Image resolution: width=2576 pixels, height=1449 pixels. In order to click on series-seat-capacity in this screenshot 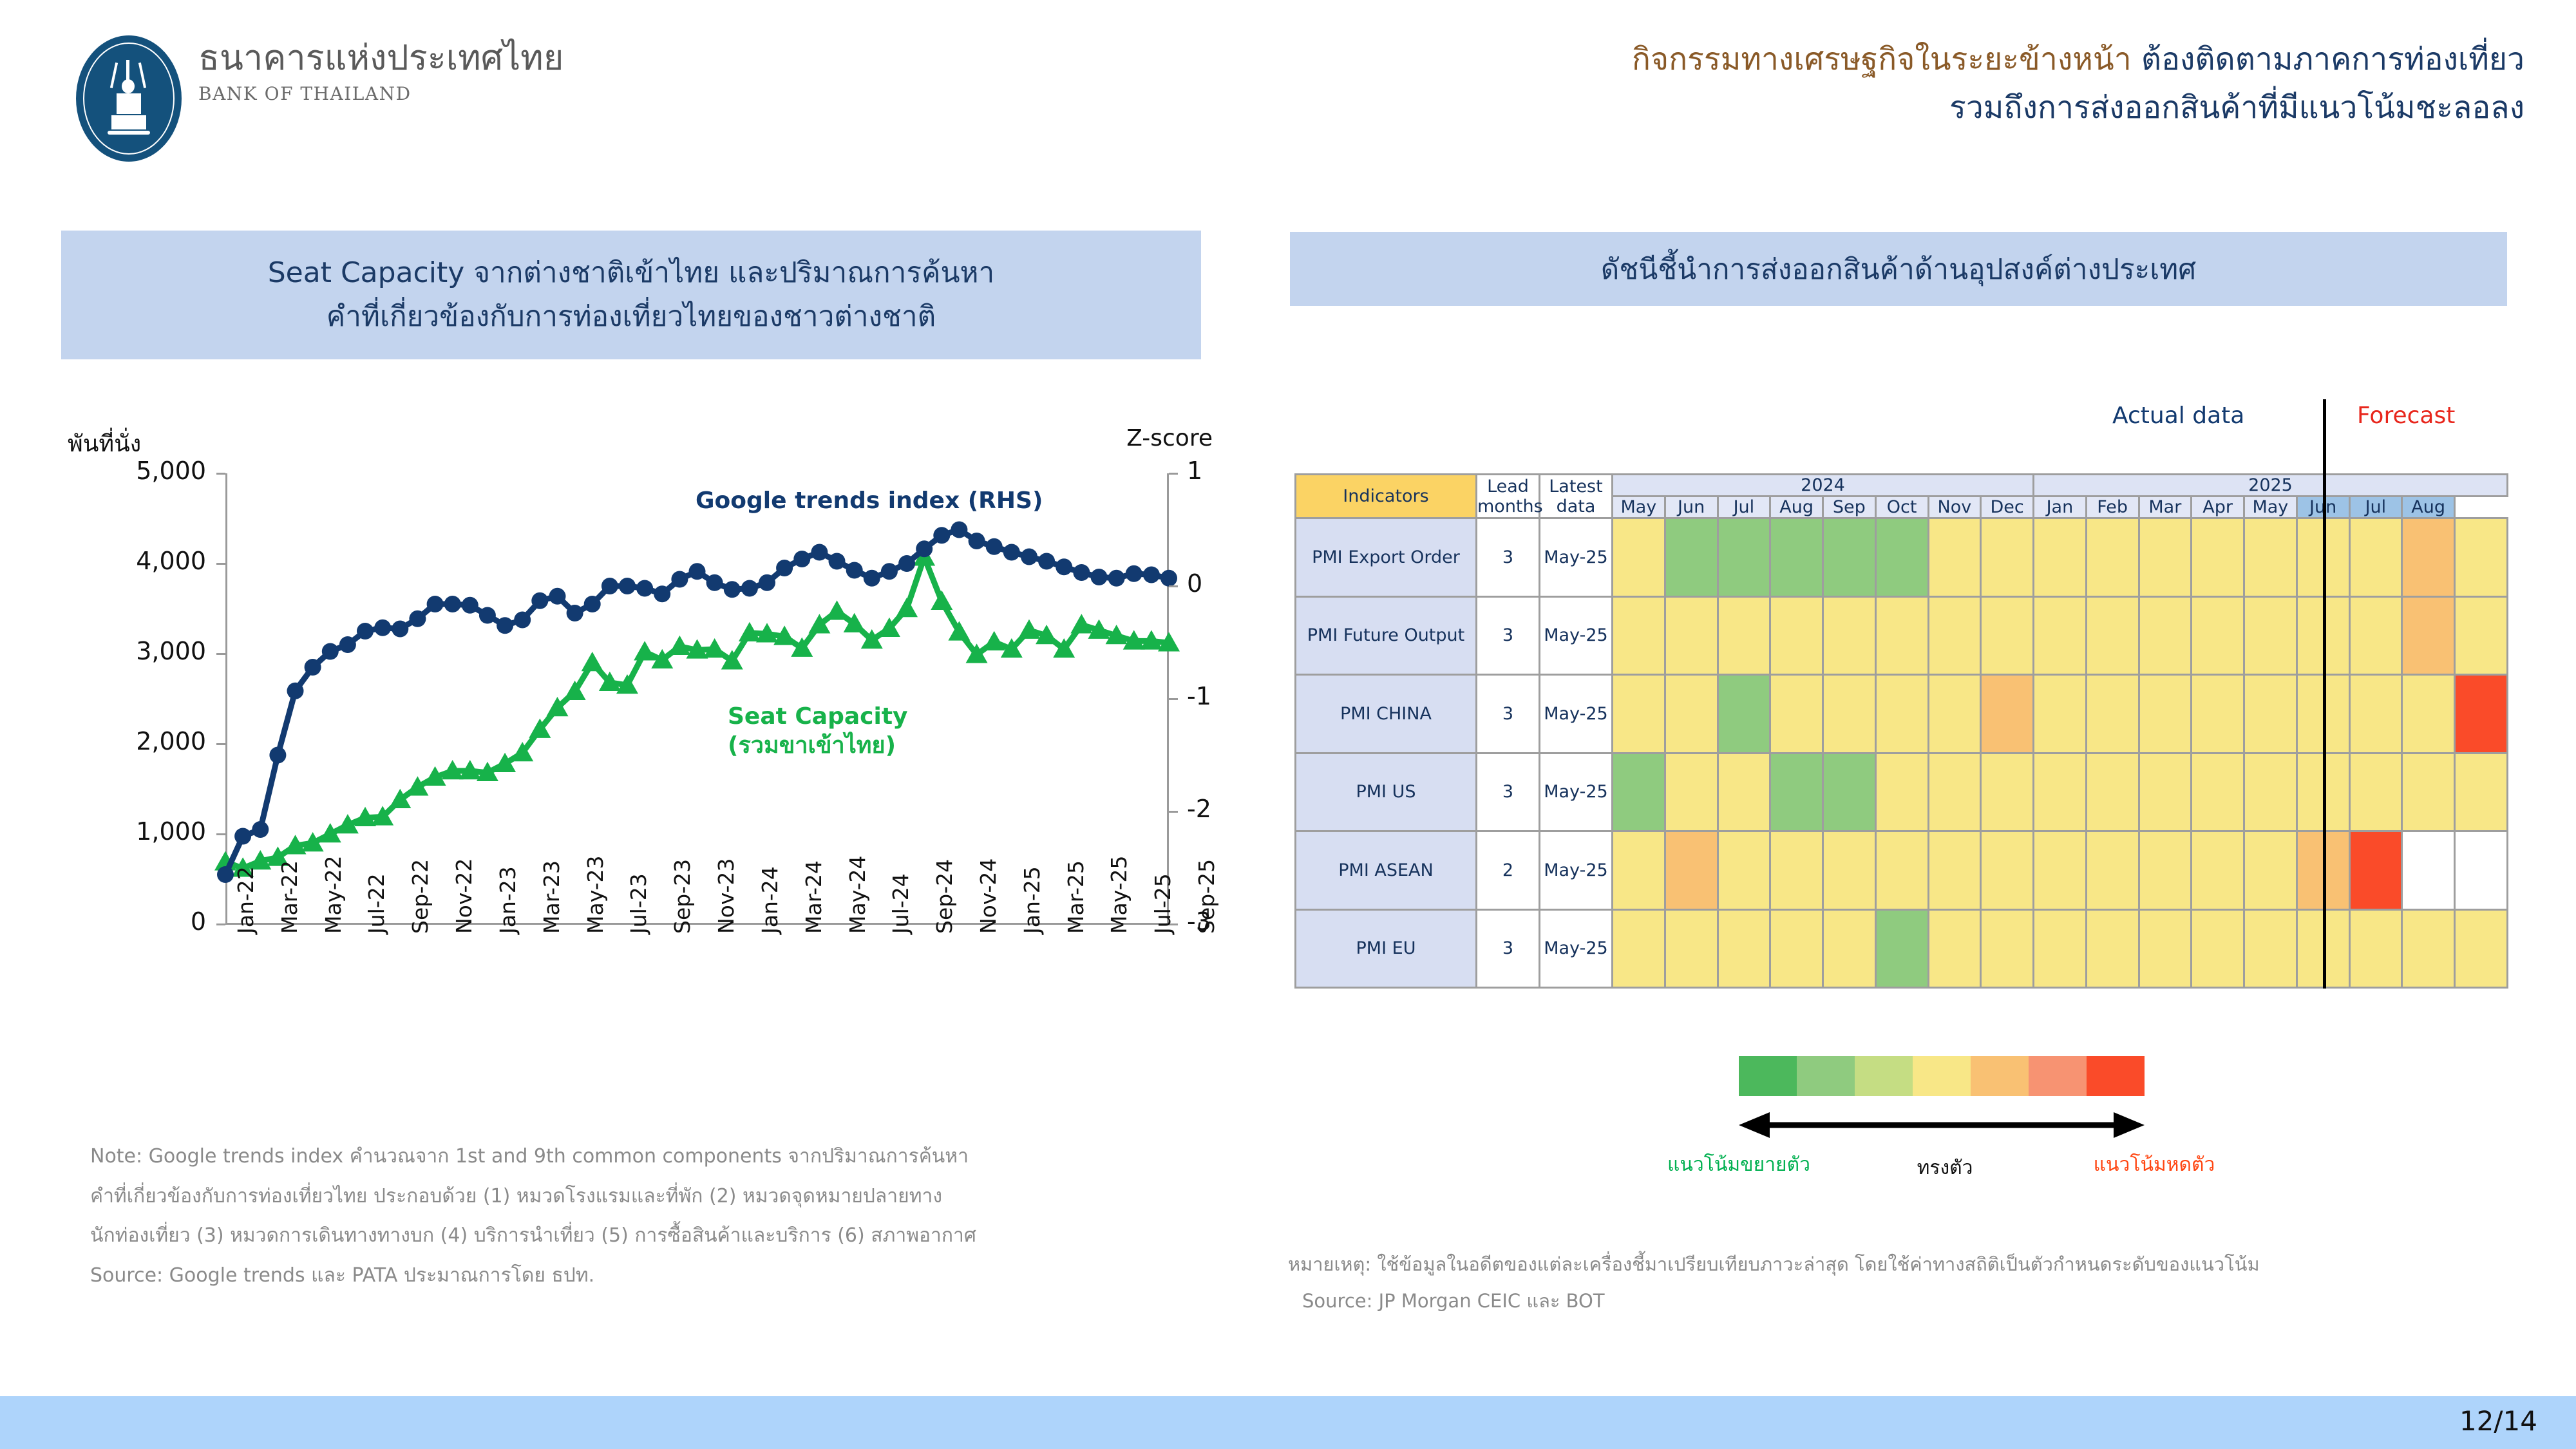, I will do `click(697, 712)`.